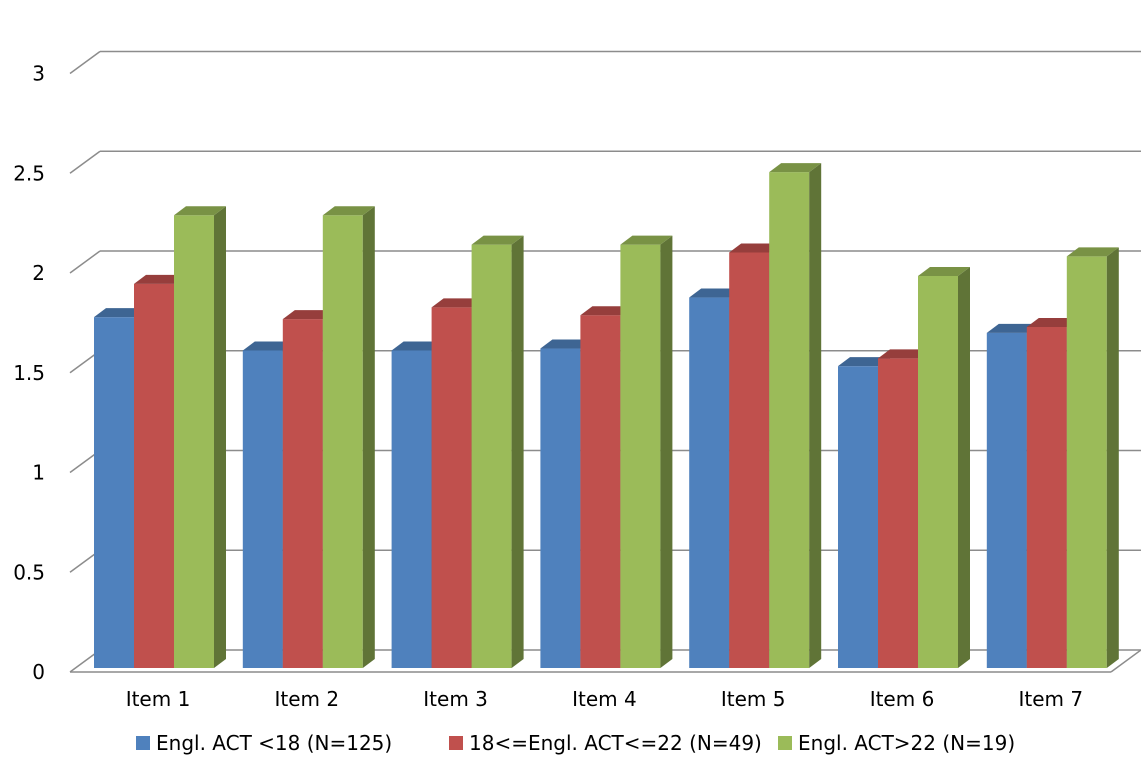 This screenshot has width=1141, height=759. Describe the element at coordinates (1050, 699) in the screenshot. I see `x-tick-label: Item 7` at that location.